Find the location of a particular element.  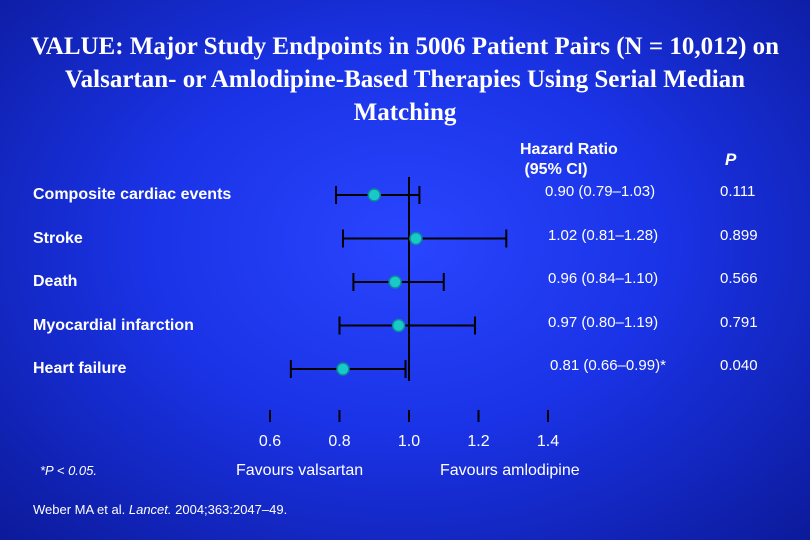

hazard-ratio-header: Hazard Ratio (95% CI) is located at coordinates (569, 159).